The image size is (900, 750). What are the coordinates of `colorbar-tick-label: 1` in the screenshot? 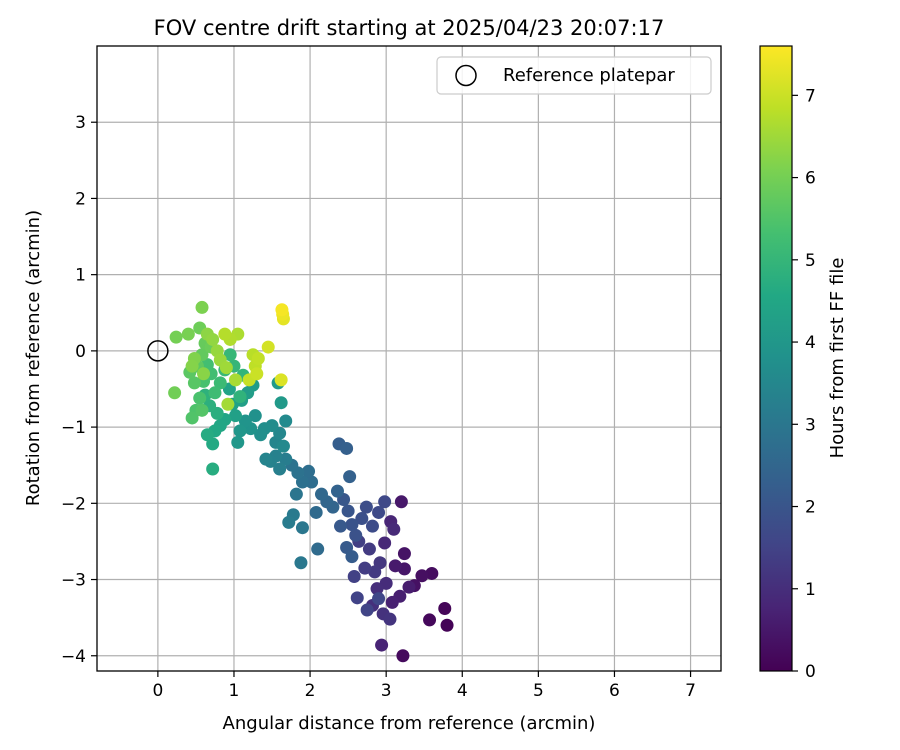 It's located at (810, 590).